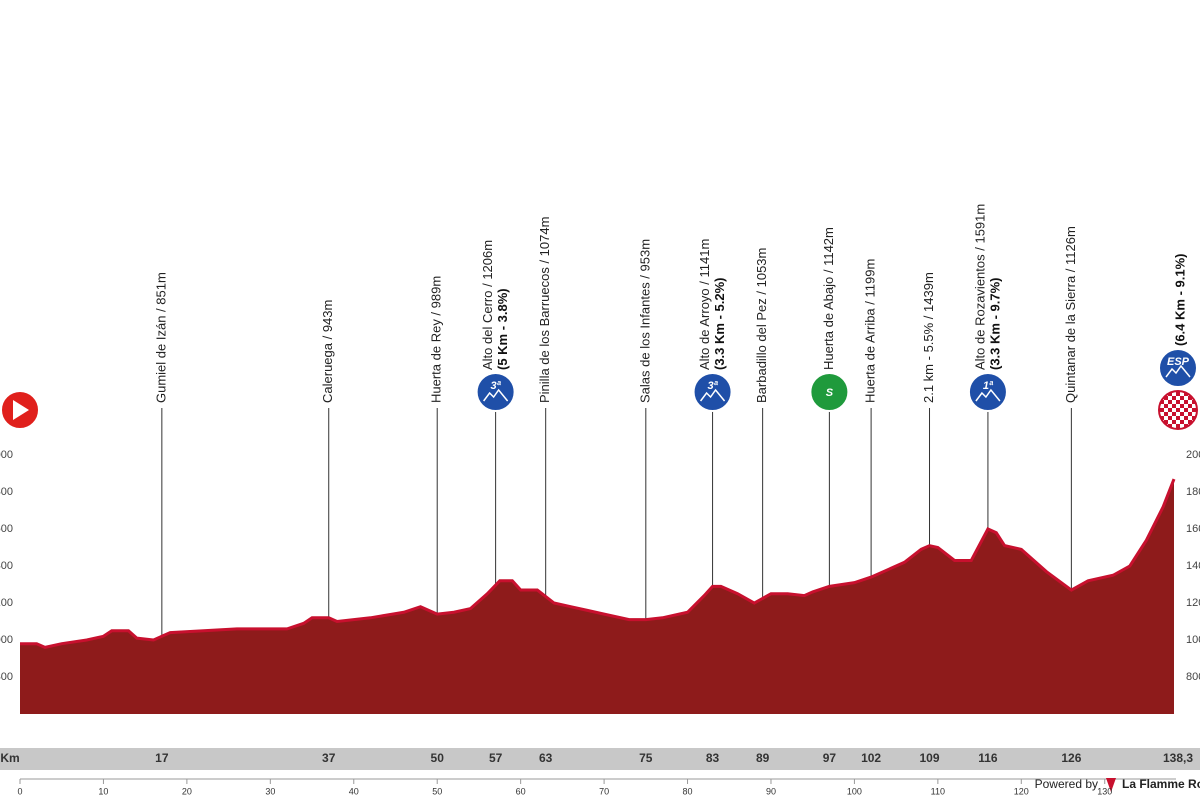 The height and width of the screenshot is (800, 1200). I want to click on waypoint-climb: (5 Km - 3.8%), so click(502, 329).